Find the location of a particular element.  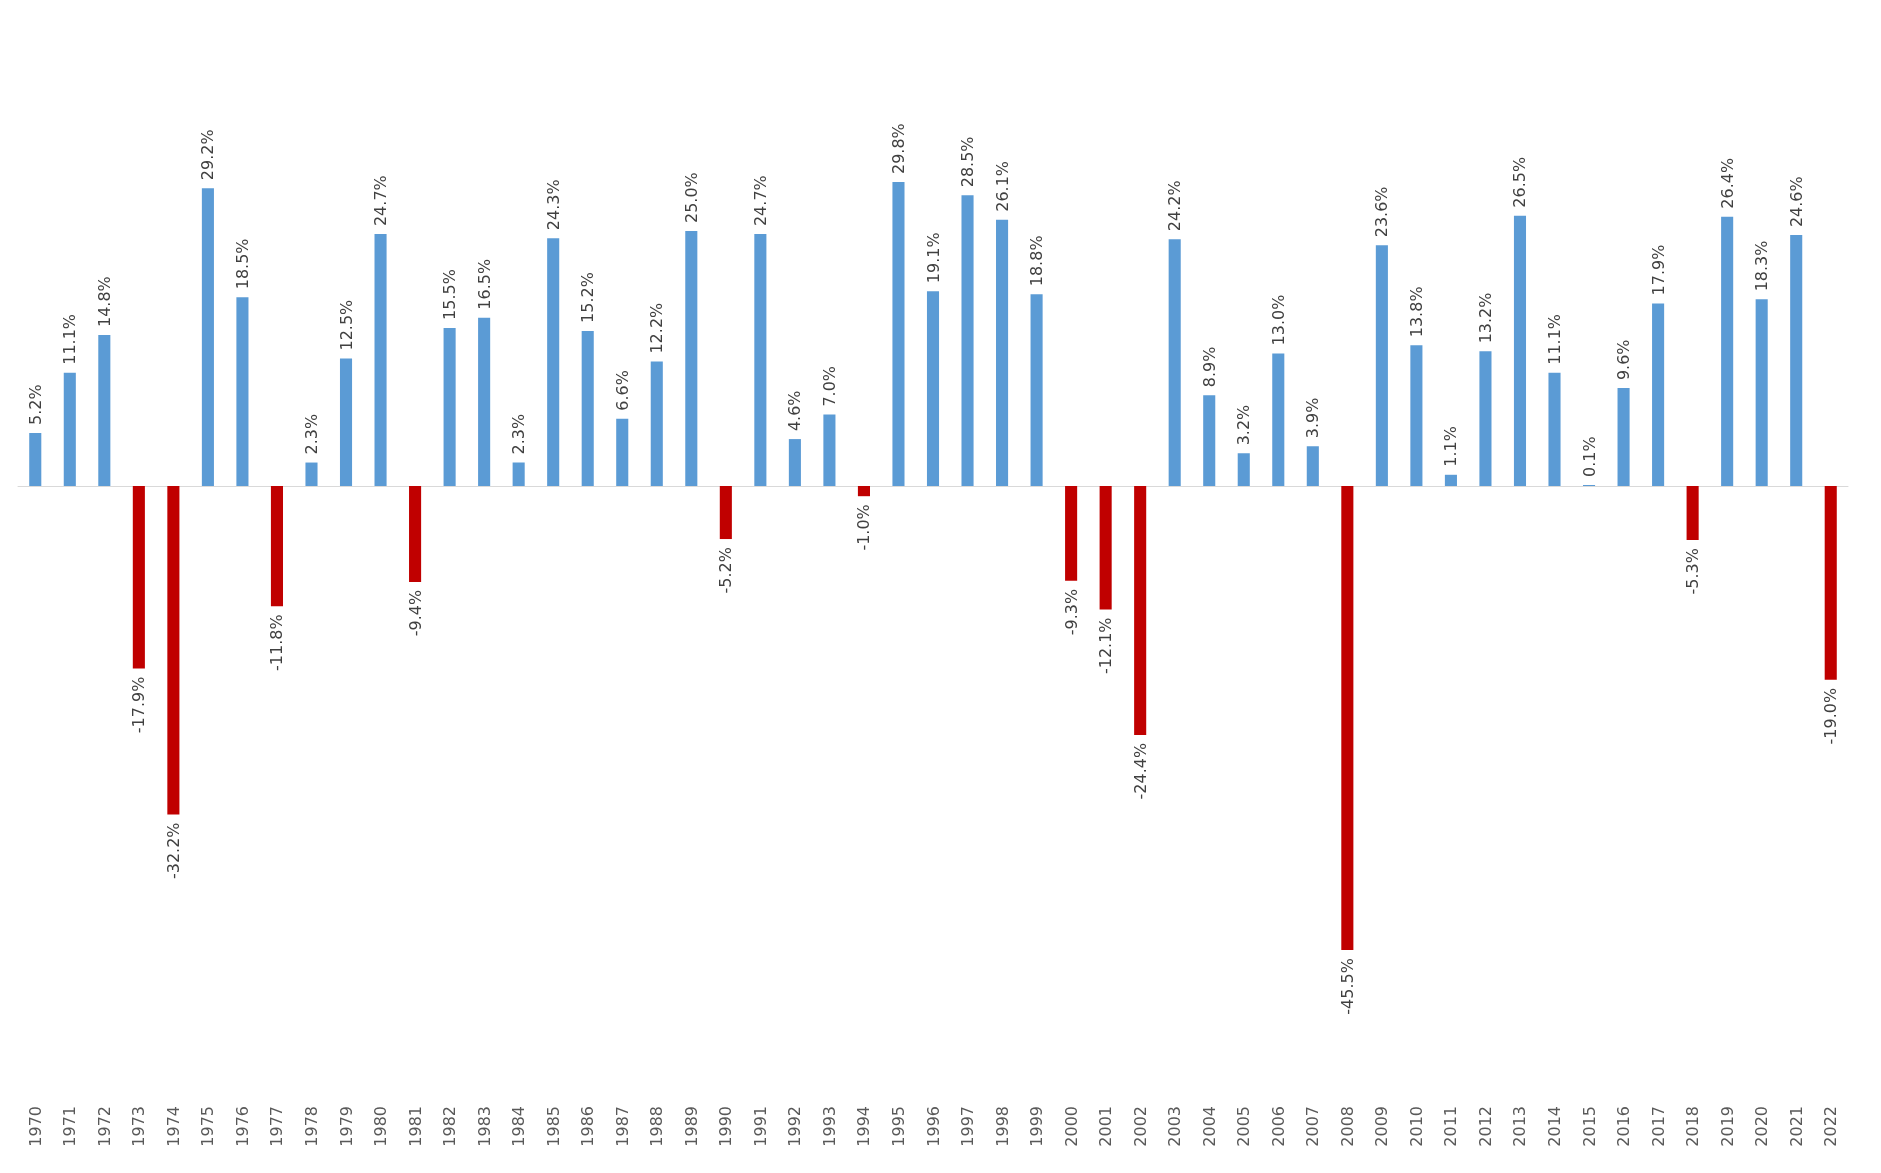

x-tick-label: 2014 is located at coordinates (1555, 1126).